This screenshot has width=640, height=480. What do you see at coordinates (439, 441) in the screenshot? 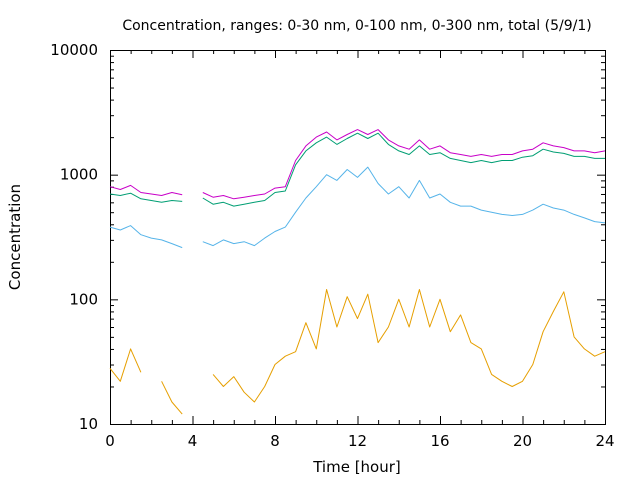
I see `x-tick-label: 16` at bounding box center [439, 441].